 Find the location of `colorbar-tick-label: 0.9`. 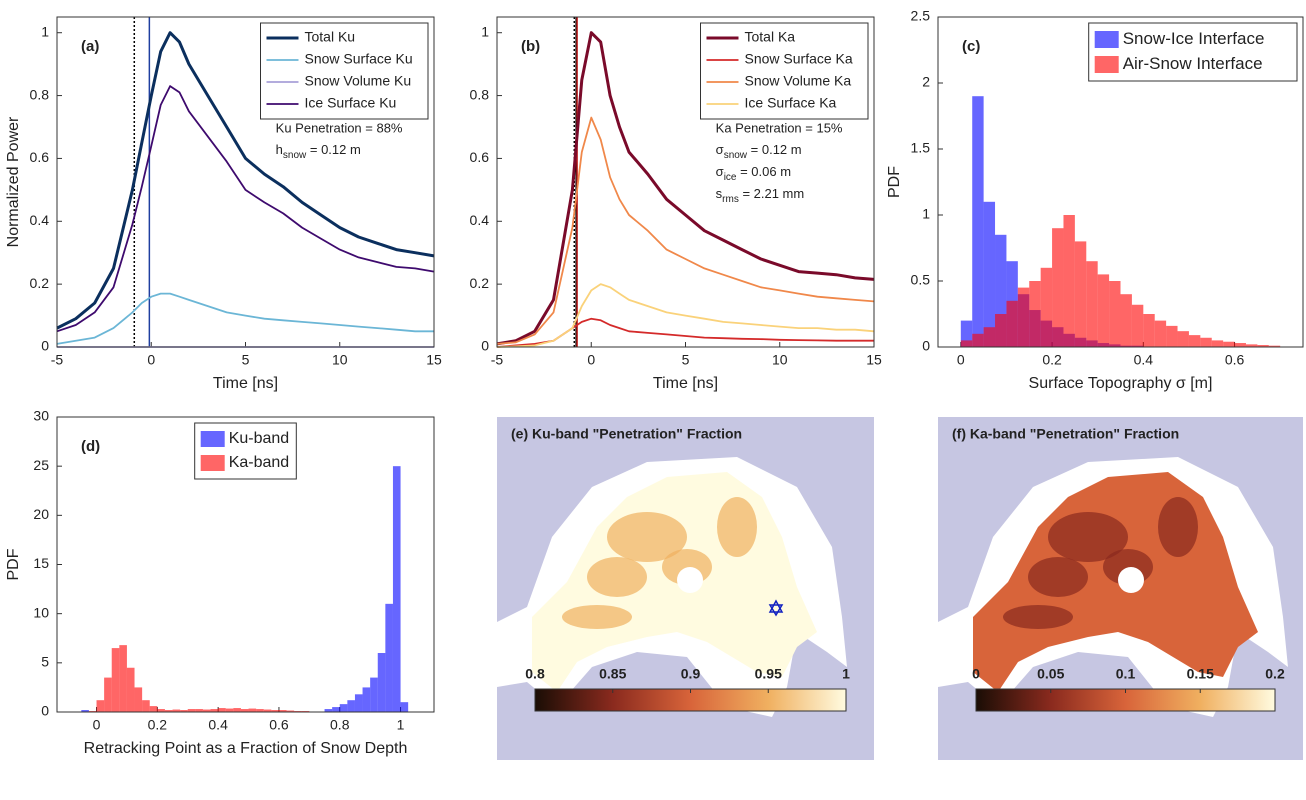

colorbar-tick-label: 0.9 is located at coordinates (691, 674).